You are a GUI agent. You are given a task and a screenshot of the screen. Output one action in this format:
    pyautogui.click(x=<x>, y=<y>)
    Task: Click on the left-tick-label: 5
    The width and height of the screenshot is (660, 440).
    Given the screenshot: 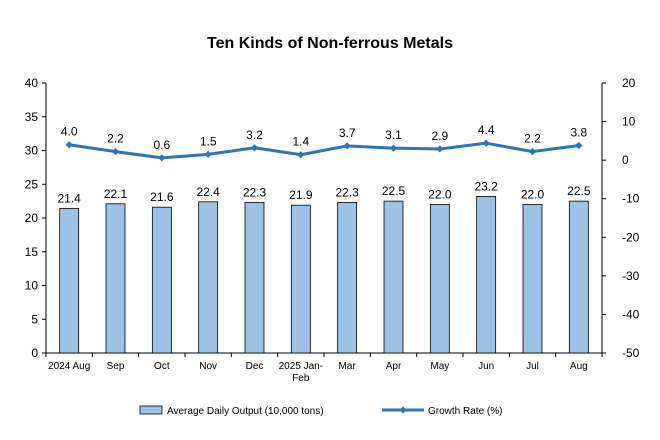 What is the action you would take?
    pyautogui.click(x=34, y=319)
    